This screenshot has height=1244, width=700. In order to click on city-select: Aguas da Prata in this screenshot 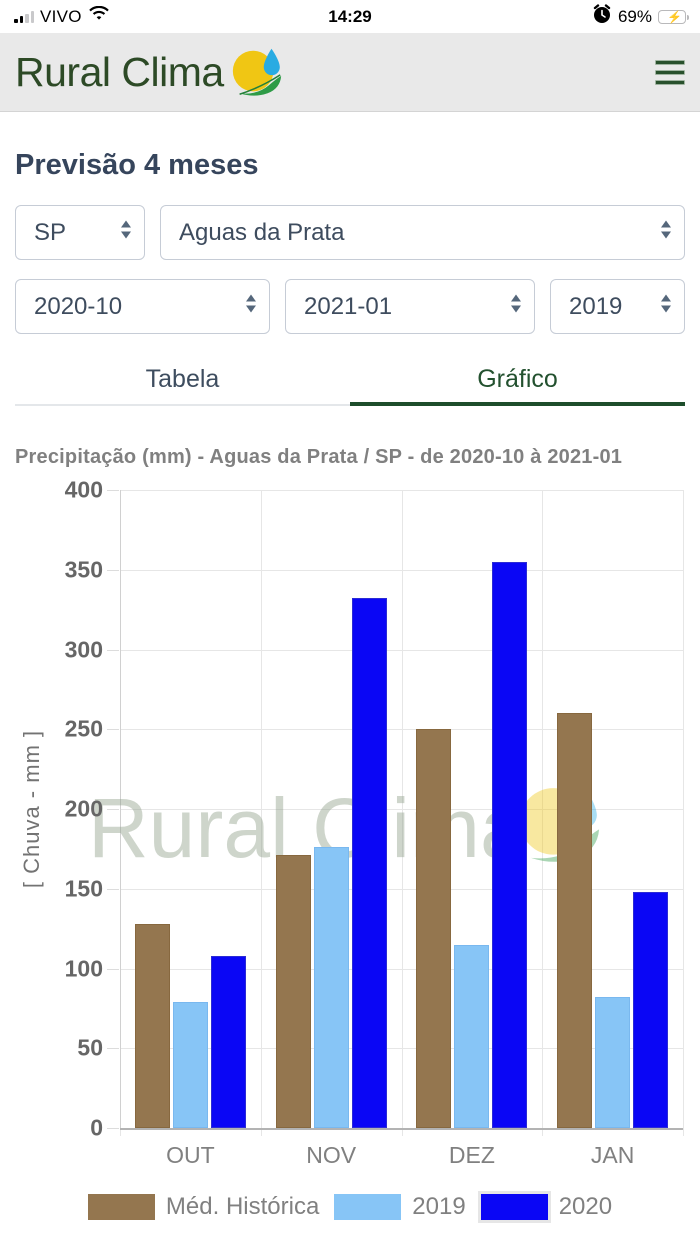, I will do `click(422, 232)`.